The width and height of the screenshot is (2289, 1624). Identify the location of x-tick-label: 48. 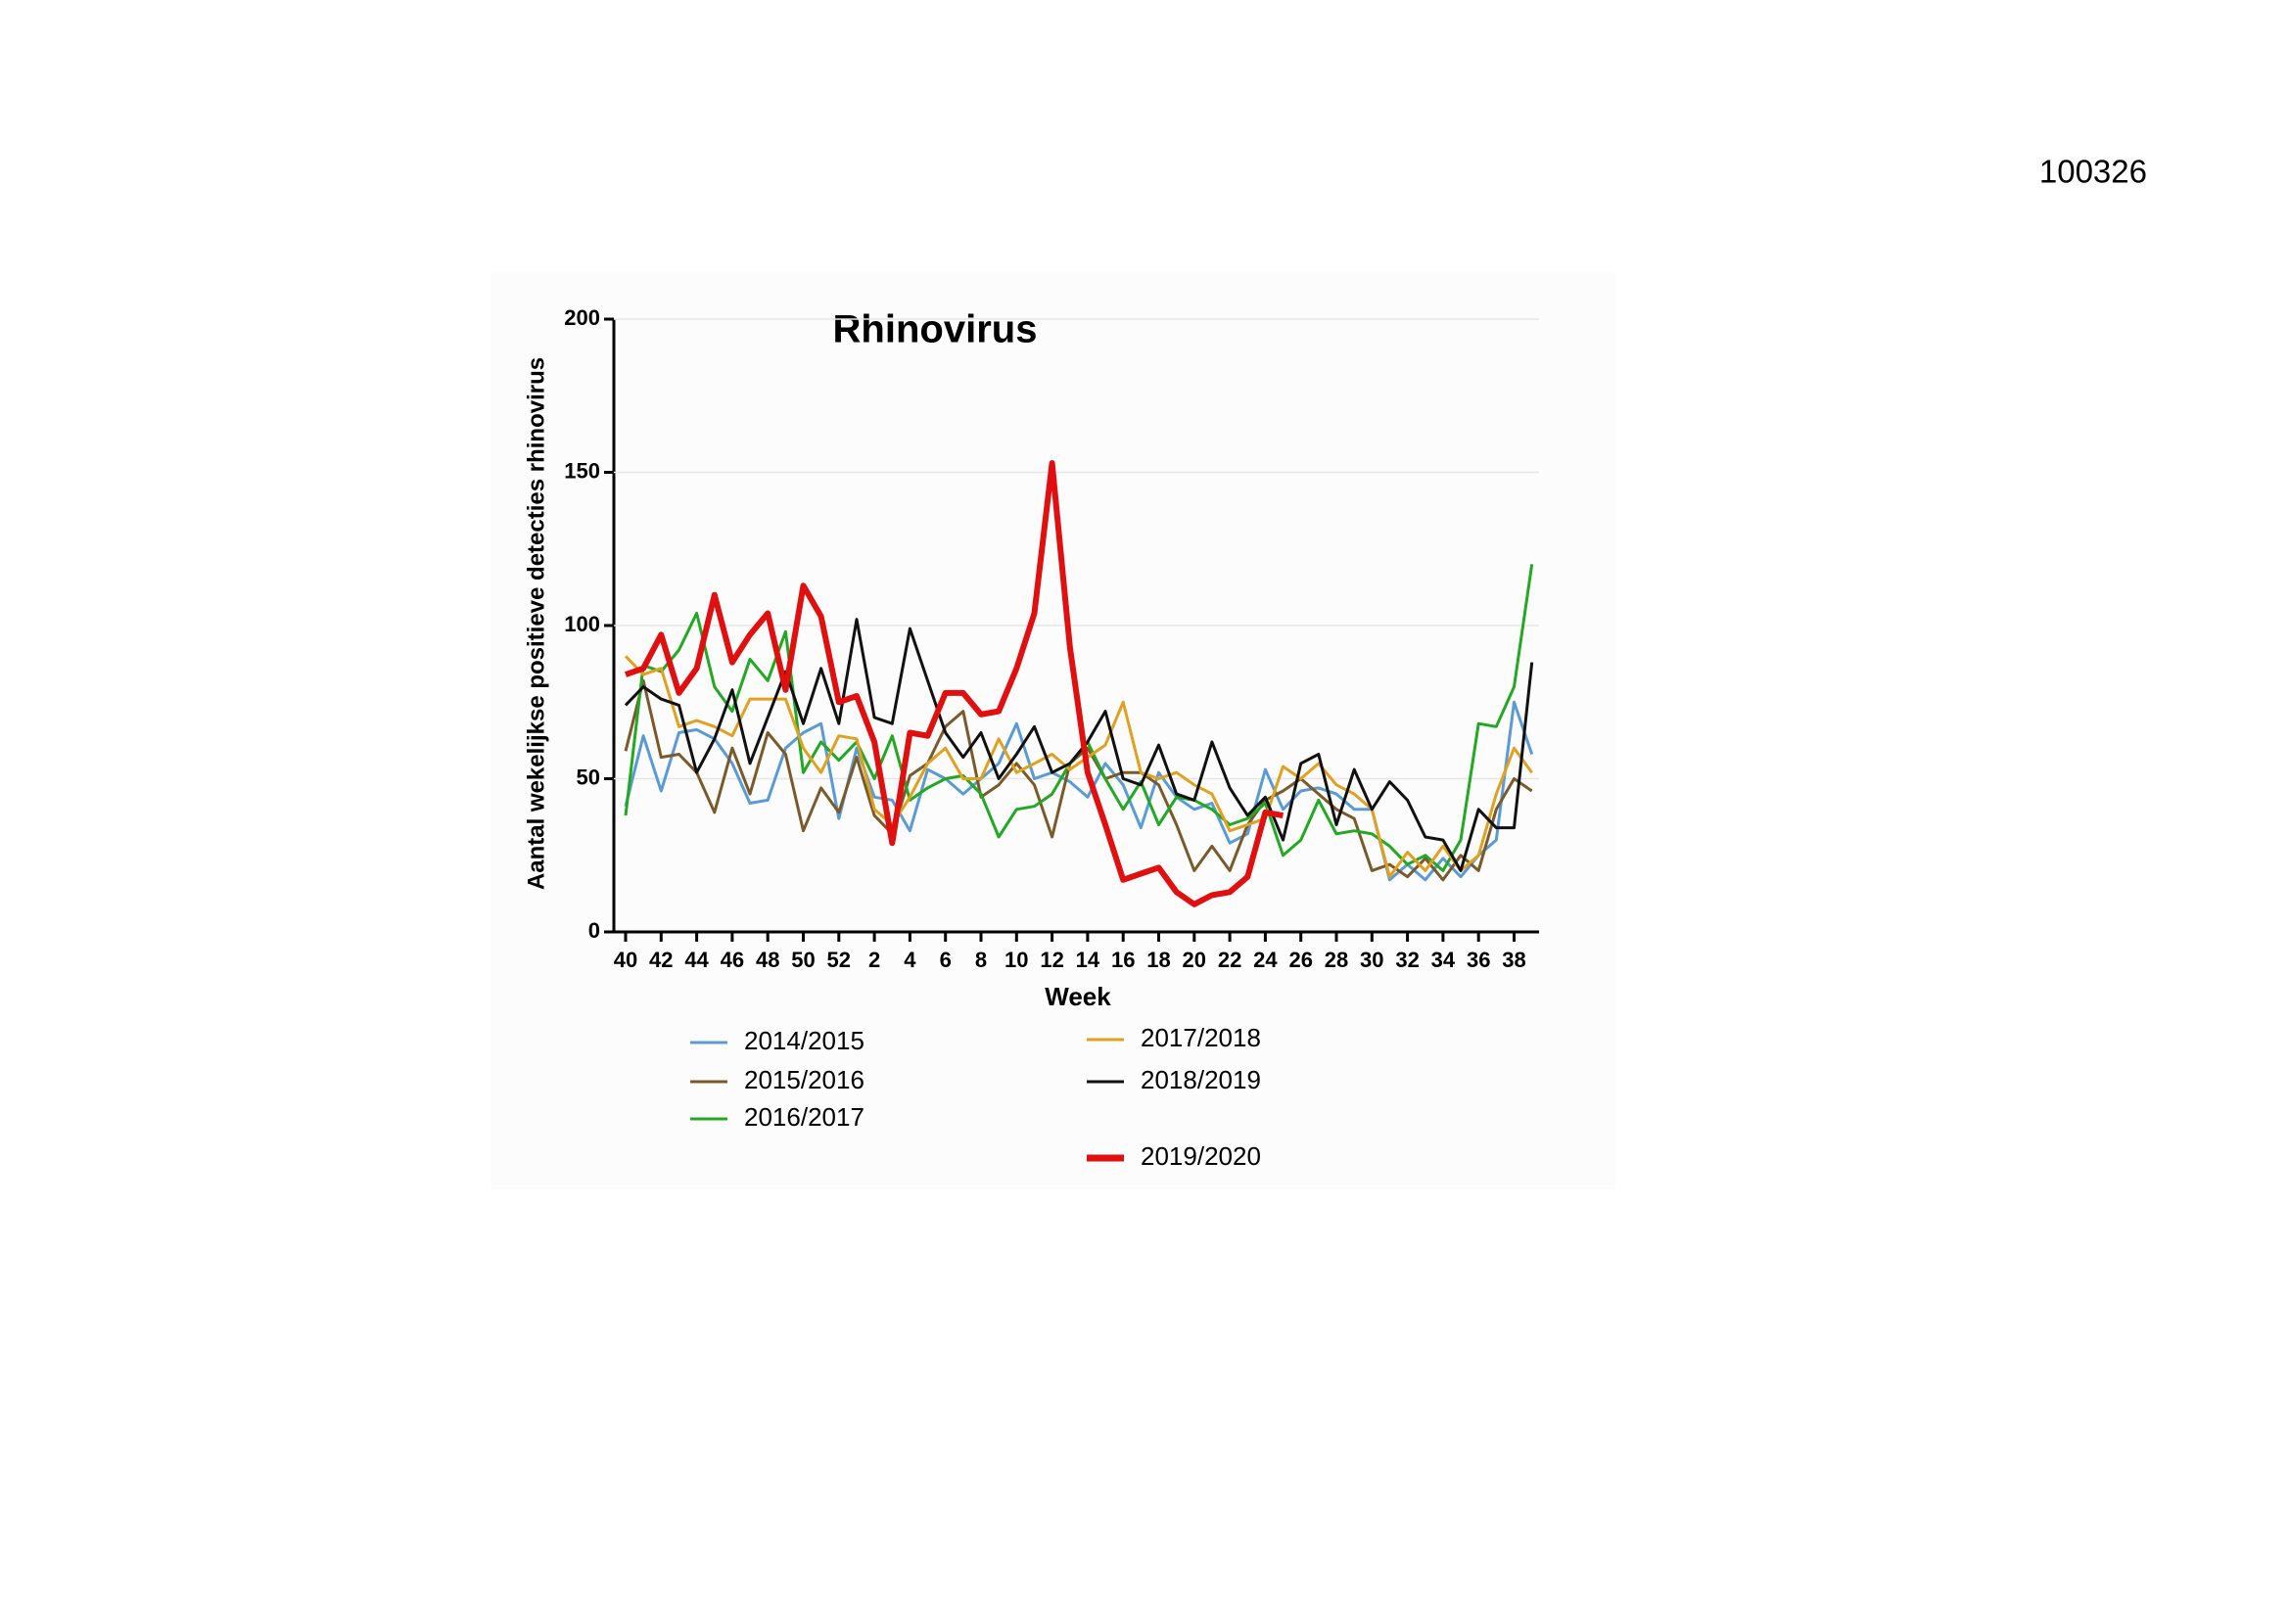
(767, 960).